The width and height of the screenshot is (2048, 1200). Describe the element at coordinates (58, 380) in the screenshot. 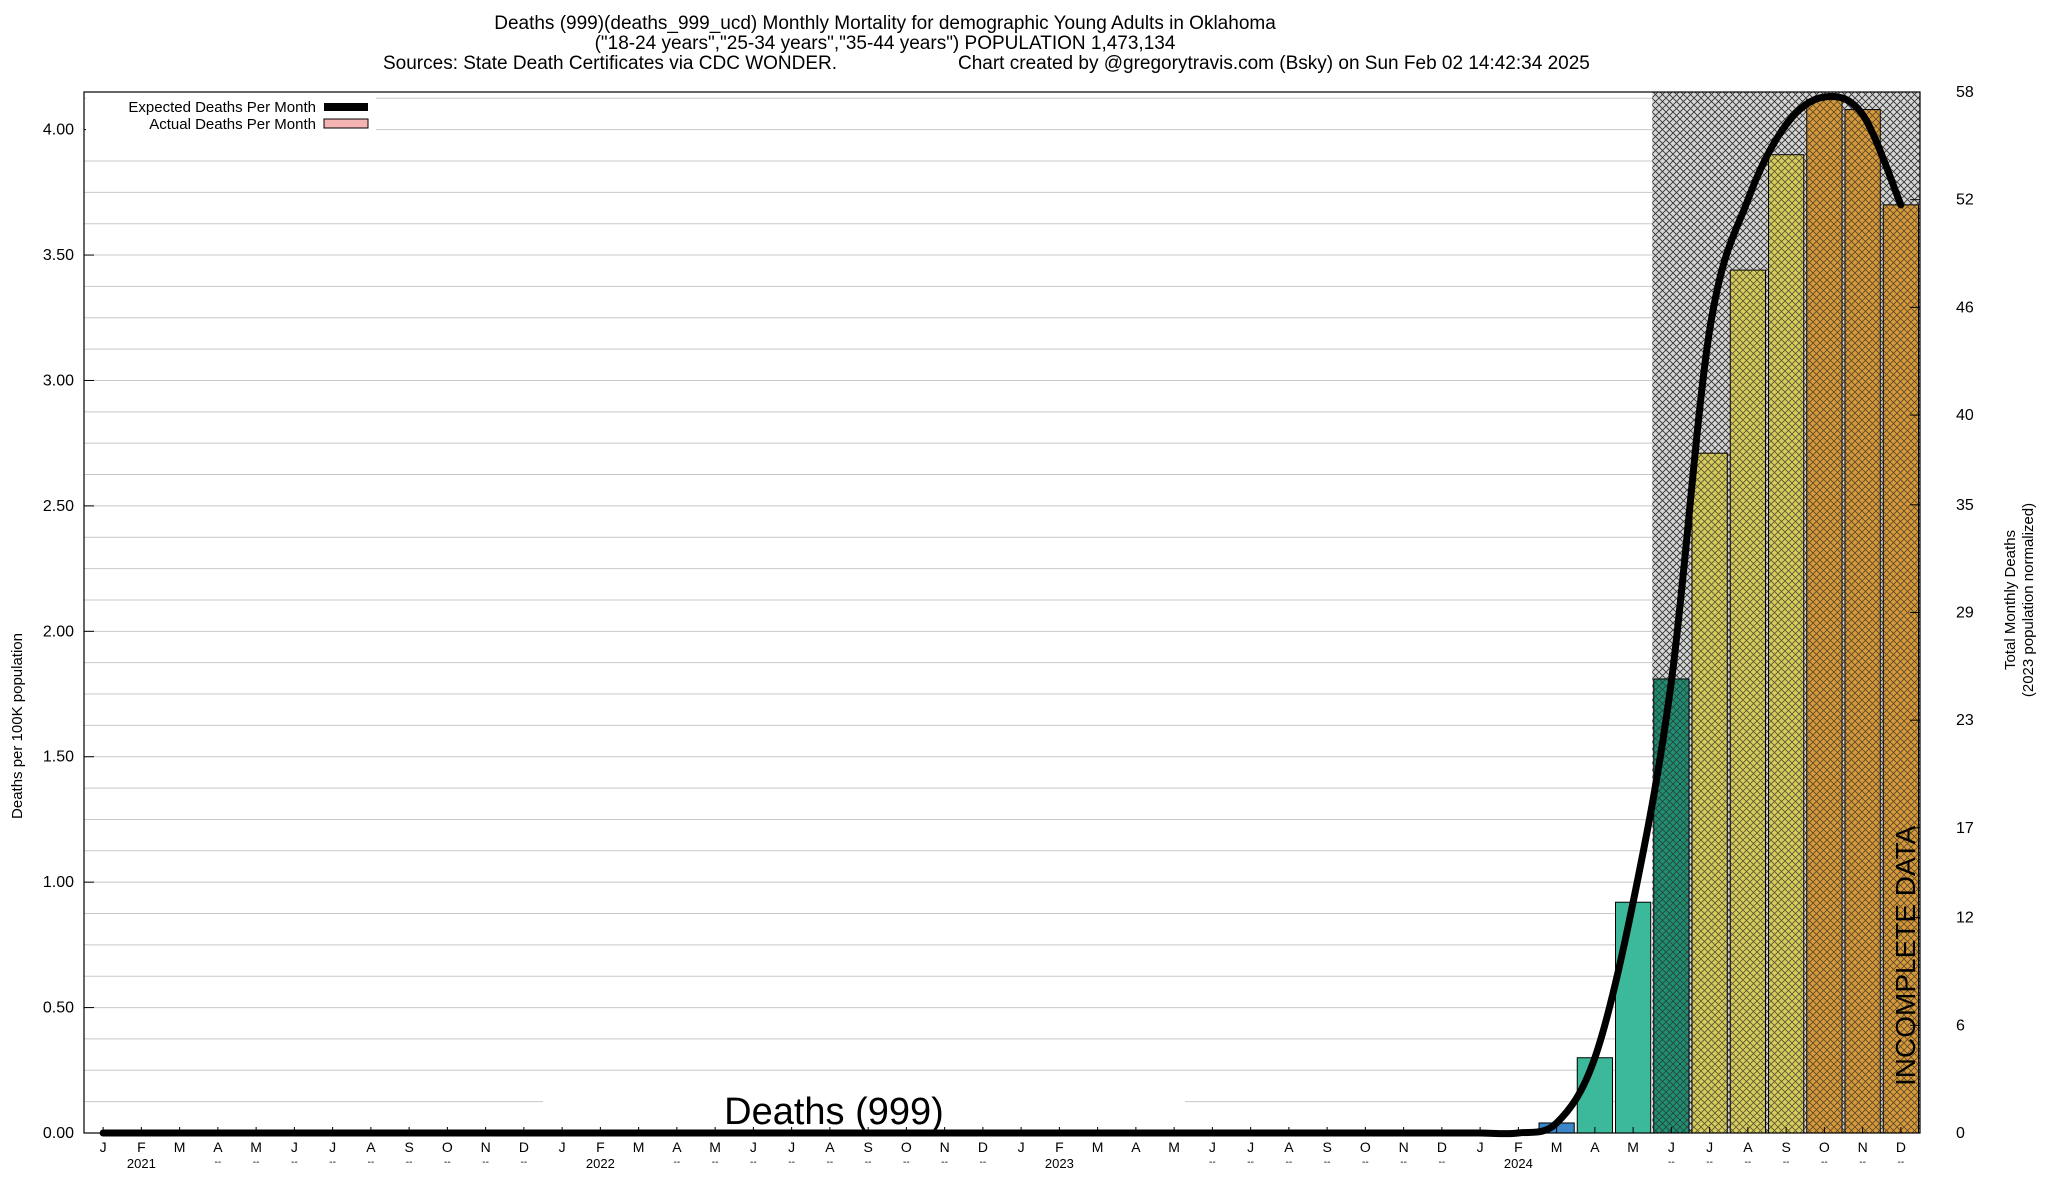

I see `y-tick-label: 3.00` at that location.